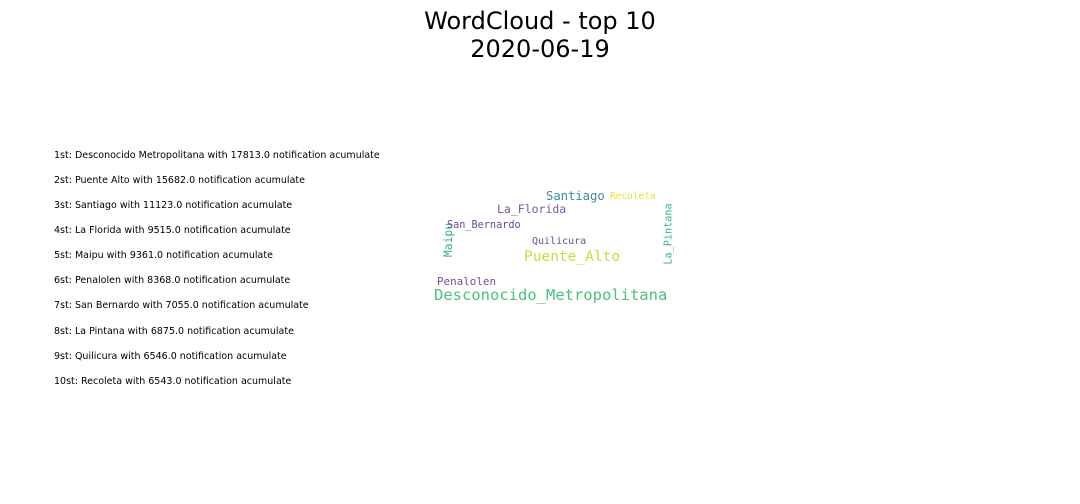 This screenshot has width=1080, height=504. Describe the element at coordinates (633, 196) in the screenshot. I see `cloud-word-recoleta: Recoleta` at that location.